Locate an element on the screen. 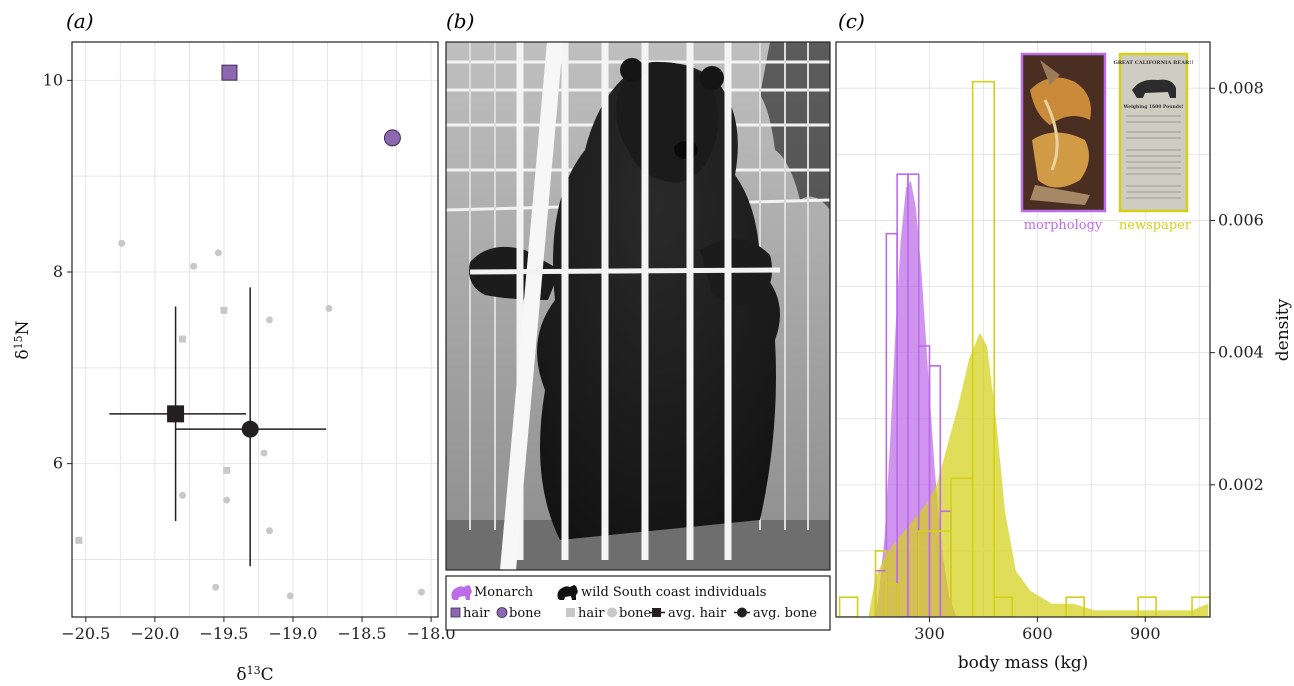 The image size is (1294, 686). legend-monarch-label: Monarch is located at coordinates (504, 592).